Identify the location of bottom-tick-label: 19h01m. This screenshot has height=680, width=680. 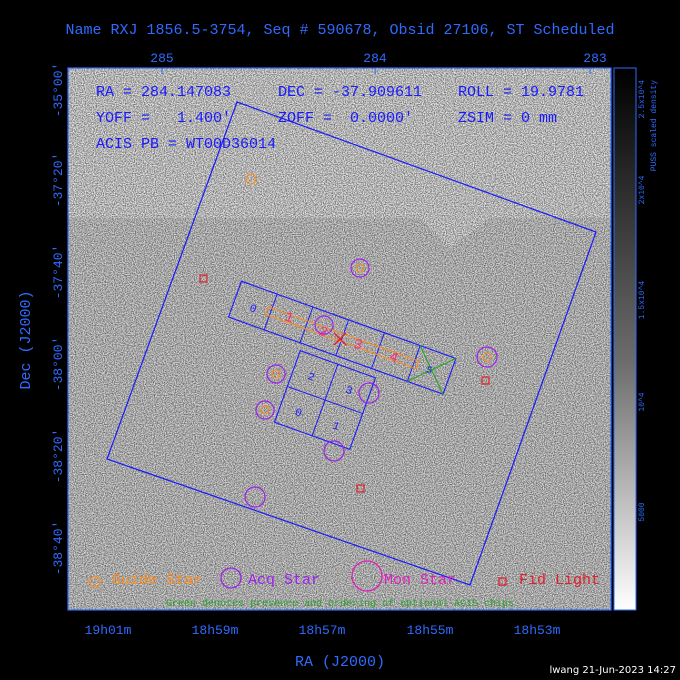
(108, 630).